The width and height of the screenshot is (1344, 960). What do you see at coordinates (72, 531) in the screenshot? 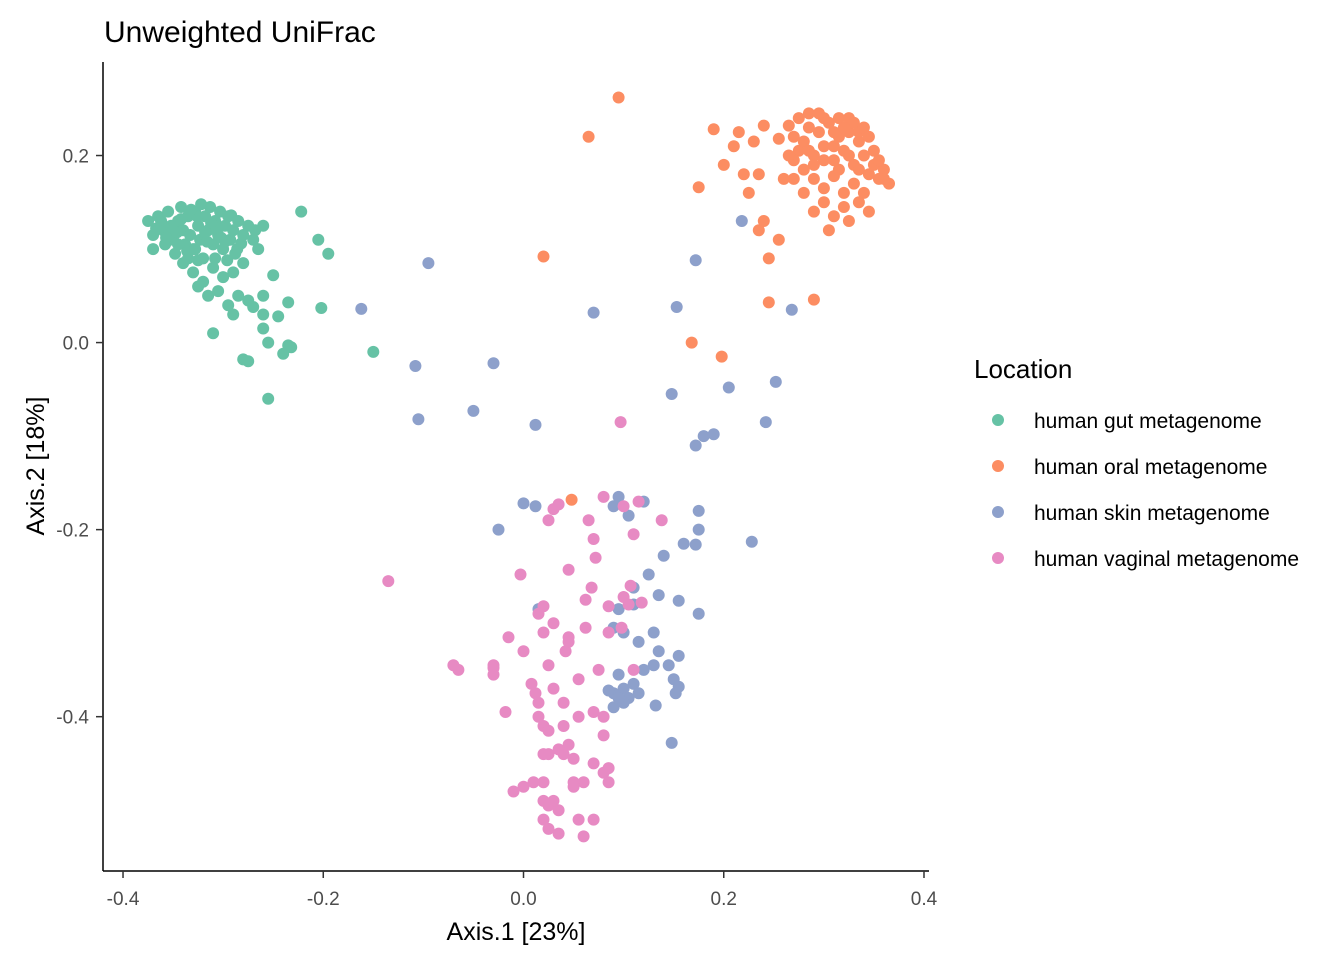
I see `y-tick-label: -0.2` at bounding box center [72, 531].